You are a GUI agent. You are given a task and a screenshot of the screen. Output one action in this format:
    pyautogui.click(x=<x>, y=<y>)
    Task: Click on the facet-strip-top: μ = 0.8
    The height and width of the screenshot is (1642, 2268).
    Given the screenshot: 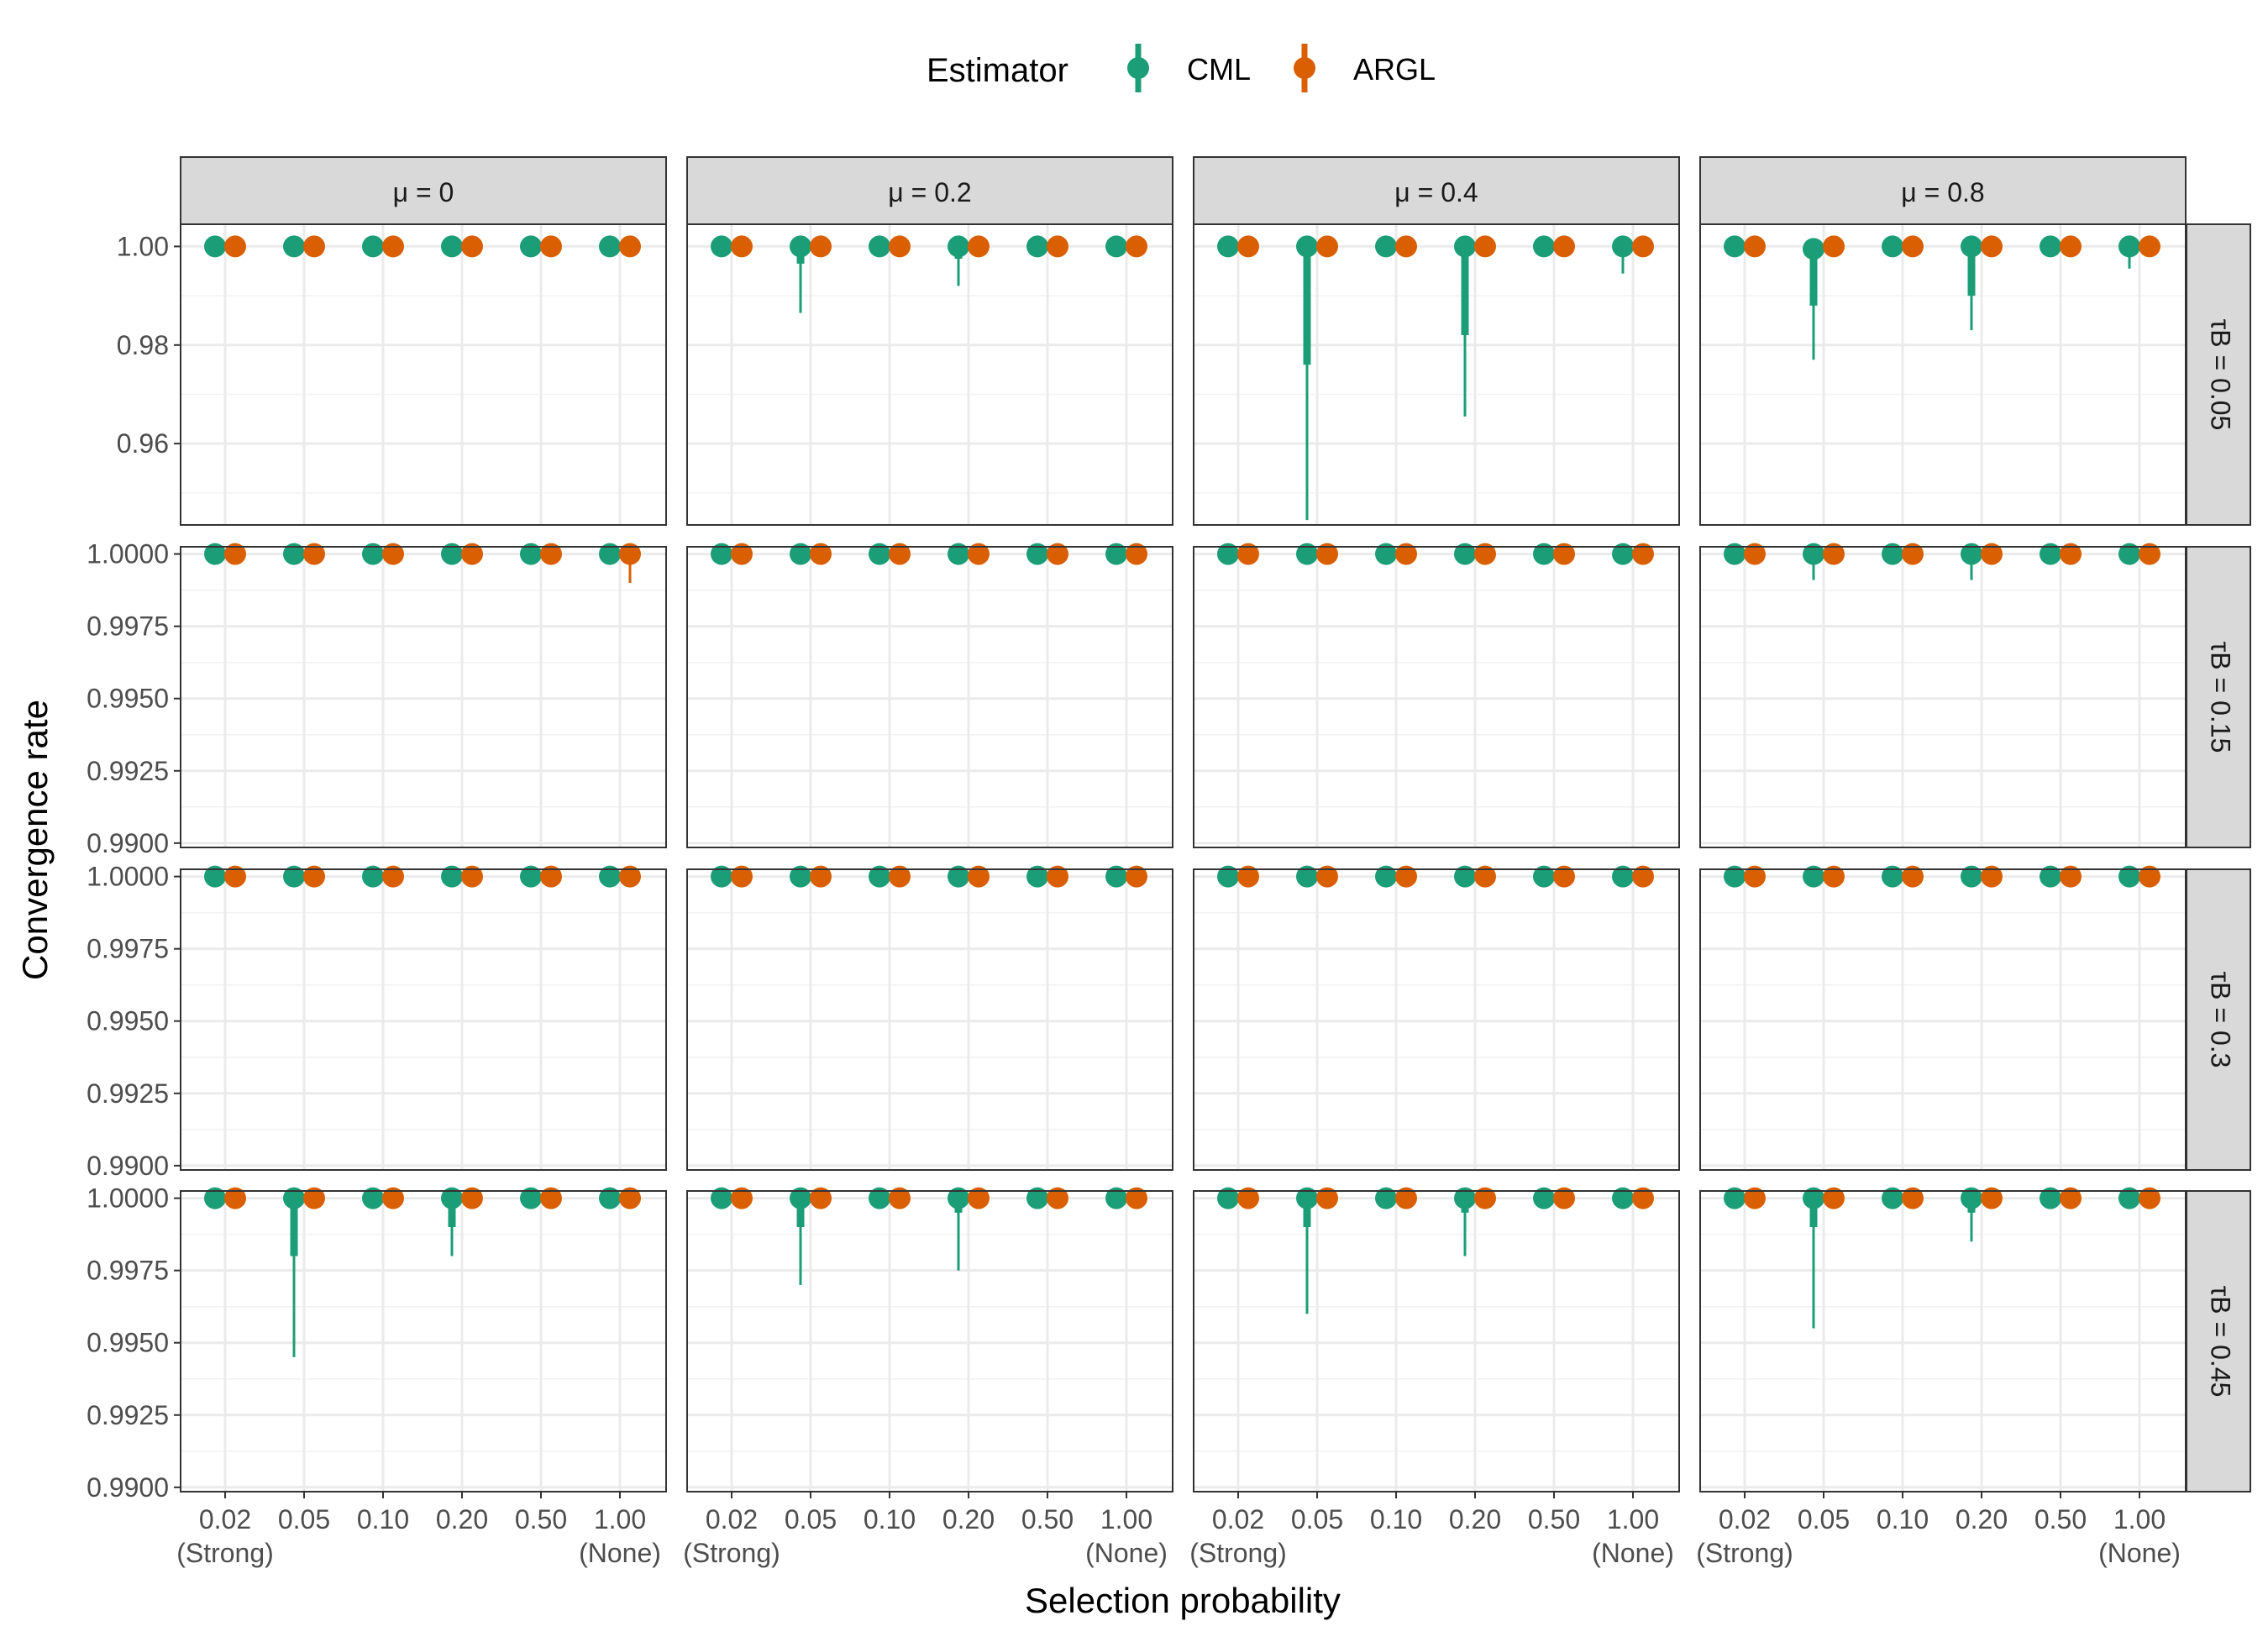 What is the action you would take?
    pyautogui.click(x=1943, y=191)
    